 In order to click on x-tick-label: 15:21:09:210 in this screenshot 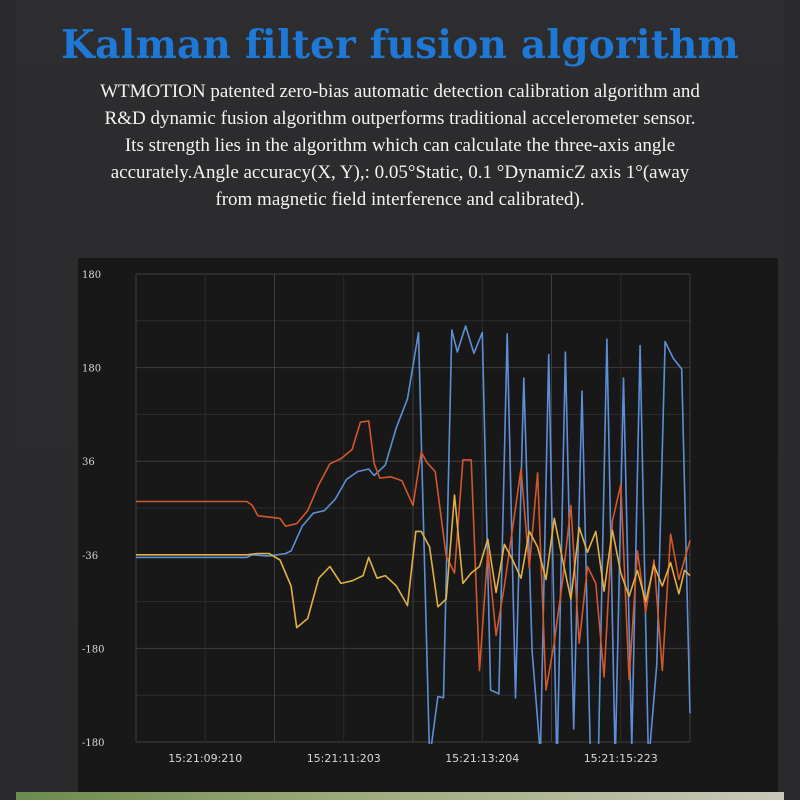, I will do `click(205, 758)`.